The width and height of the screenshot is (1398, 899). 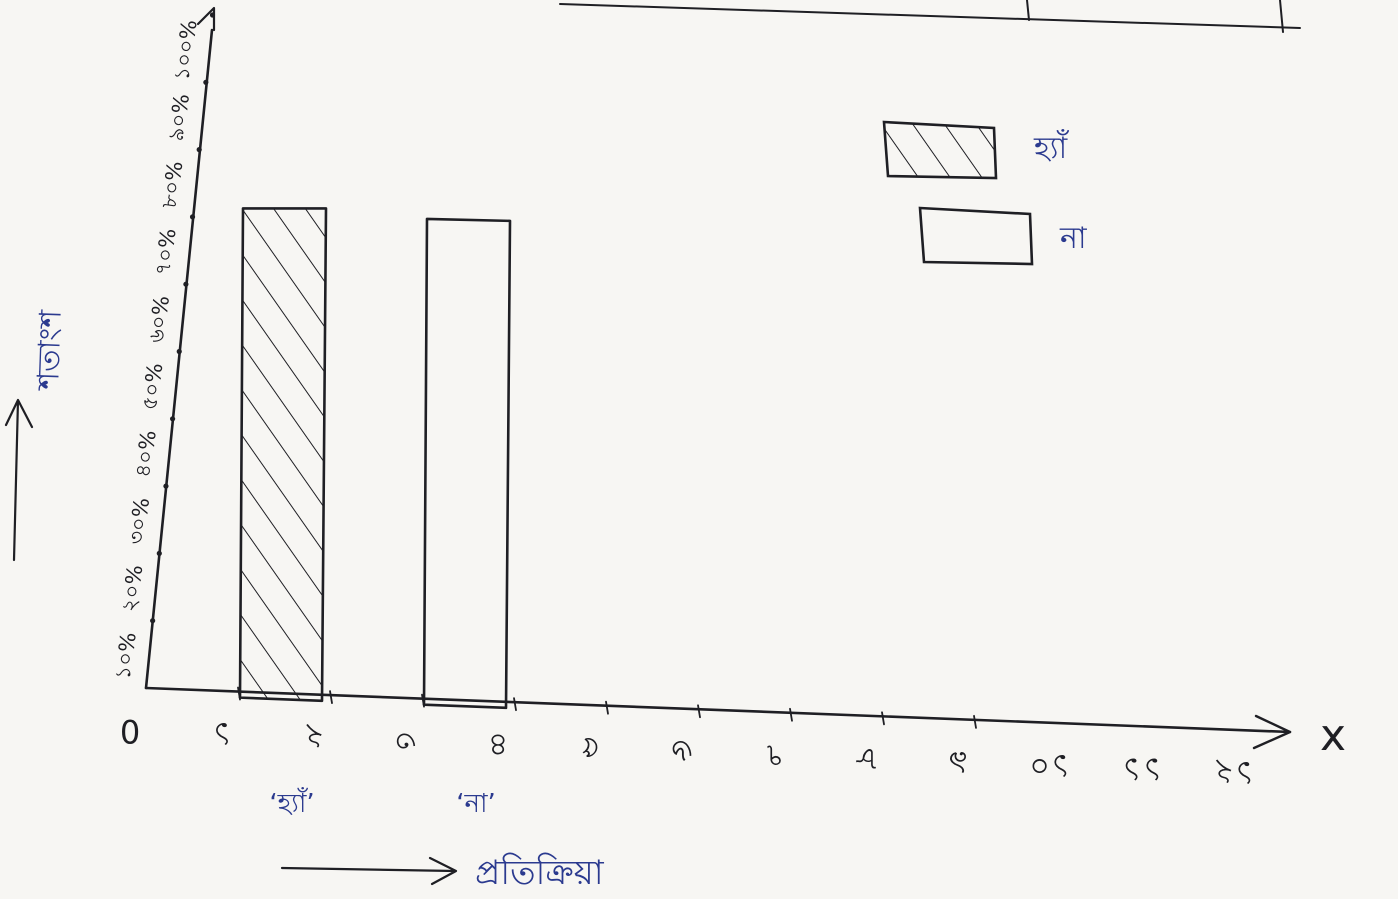 I want to click on y-tick-label: ১০%, so click(x=126, y=656).